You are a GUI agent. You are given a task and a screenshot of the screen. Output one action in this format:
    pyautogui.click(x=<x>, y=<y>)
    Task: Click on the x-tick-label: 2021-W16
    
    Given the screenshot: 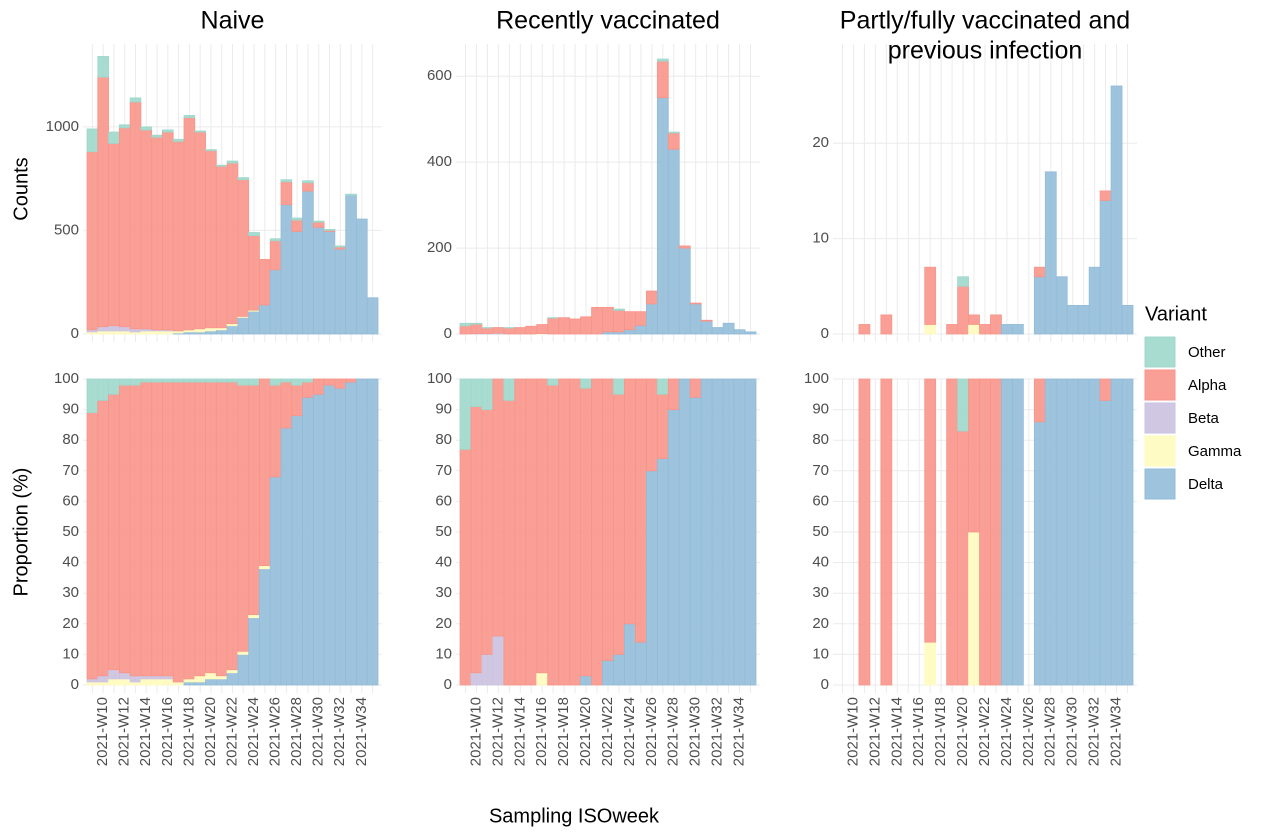 What is the action you would take?
    pyautogui.click(x=918, y=731)
    